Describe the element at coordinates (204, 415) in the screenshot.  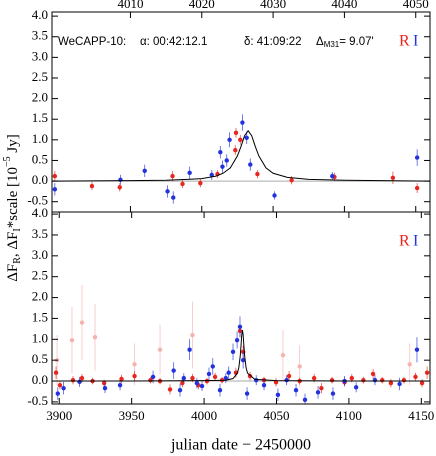
I see `x-tick-label: 4000` at that location.